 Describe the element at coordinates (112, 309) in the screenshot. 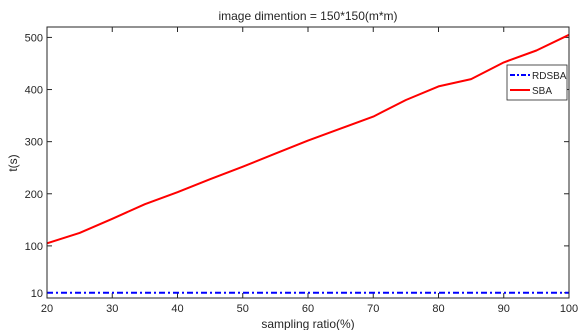

I see `x-tick-label: 30` at that location.